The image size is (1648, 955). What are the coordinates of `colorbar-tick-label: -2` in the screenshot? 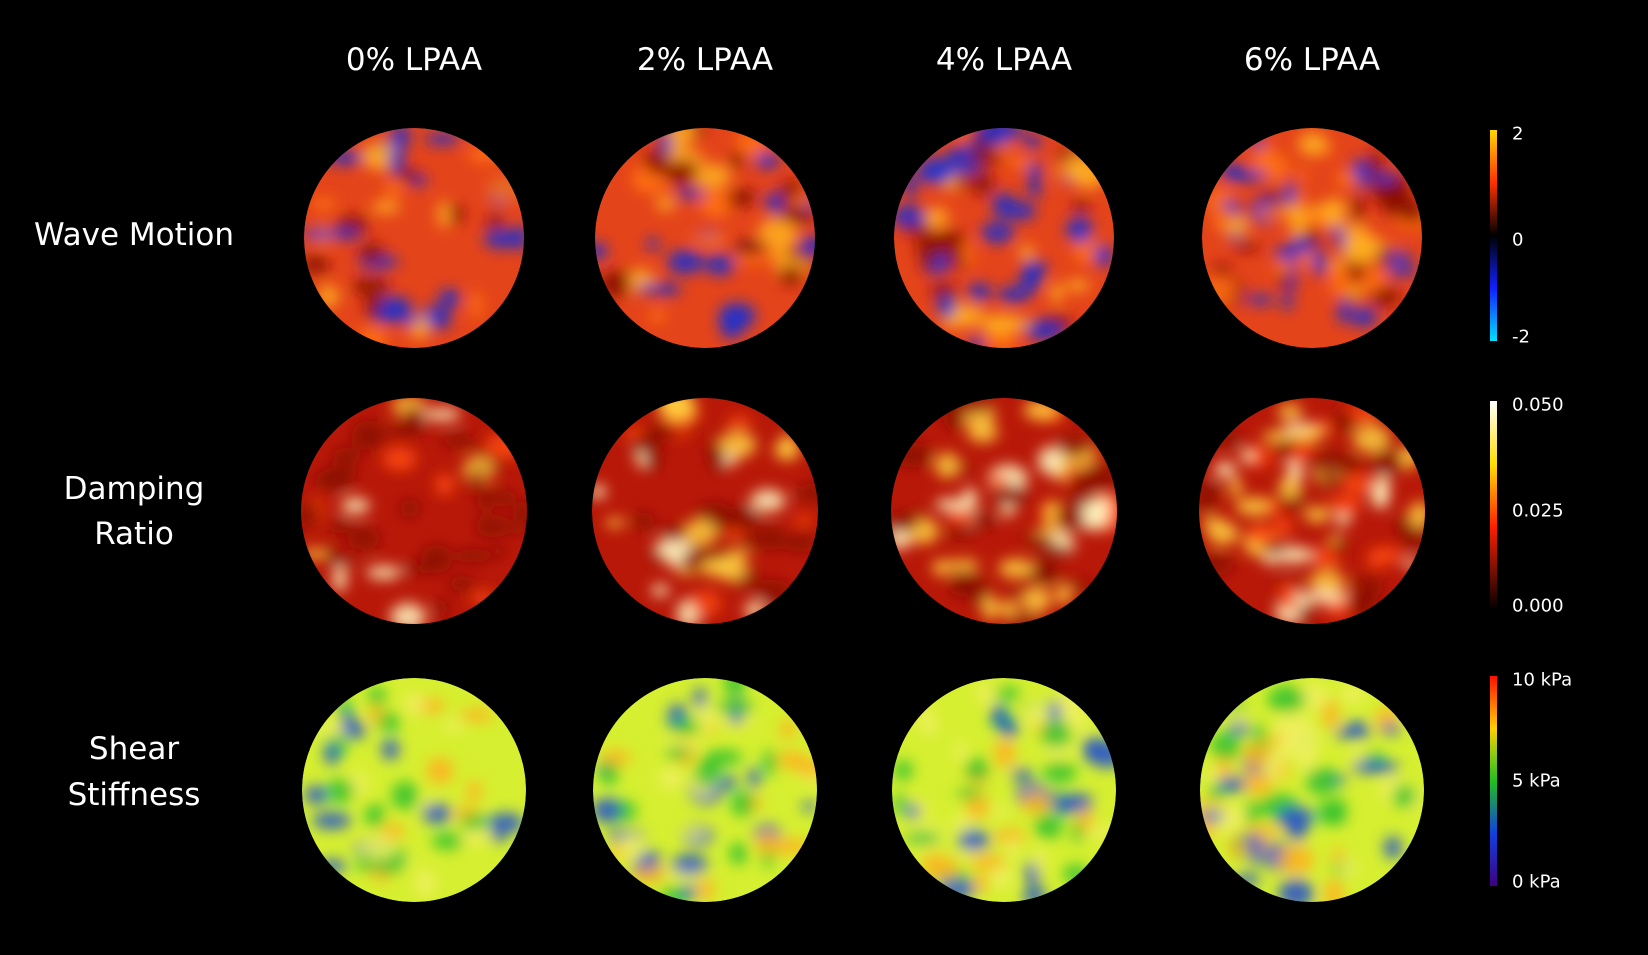 It's located at (1521, 337).